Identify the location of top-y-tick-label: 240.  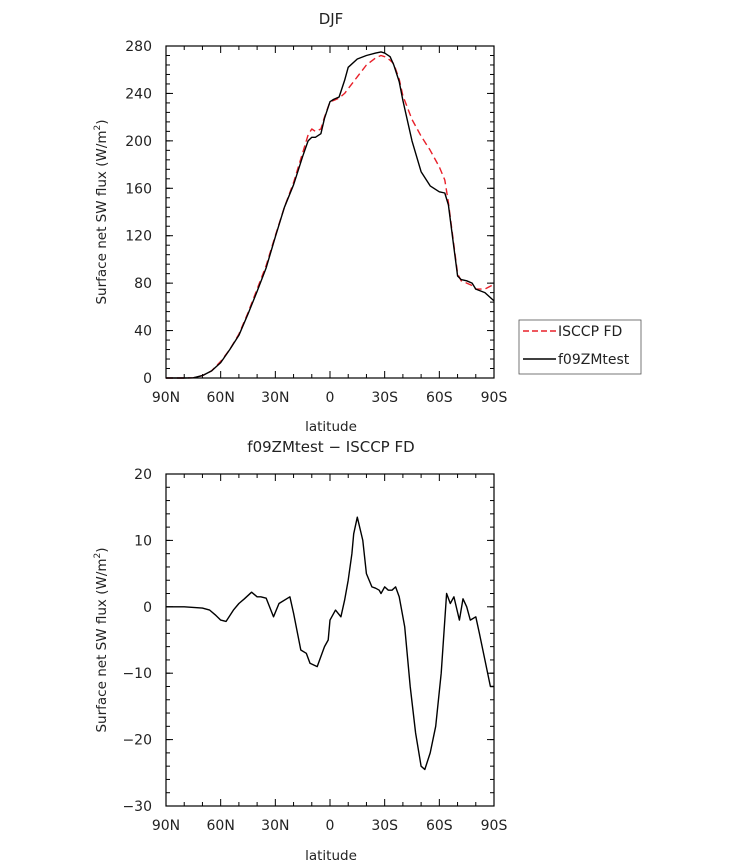
(138, 94).